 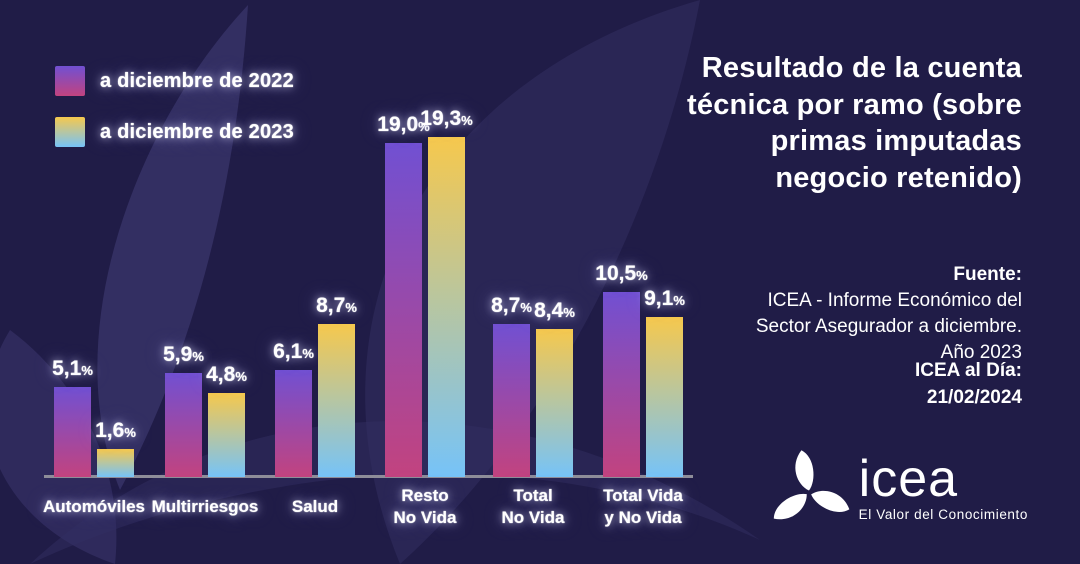 I want to click on value-label-2022-5: 10,5%, so click(x=621, y=273).